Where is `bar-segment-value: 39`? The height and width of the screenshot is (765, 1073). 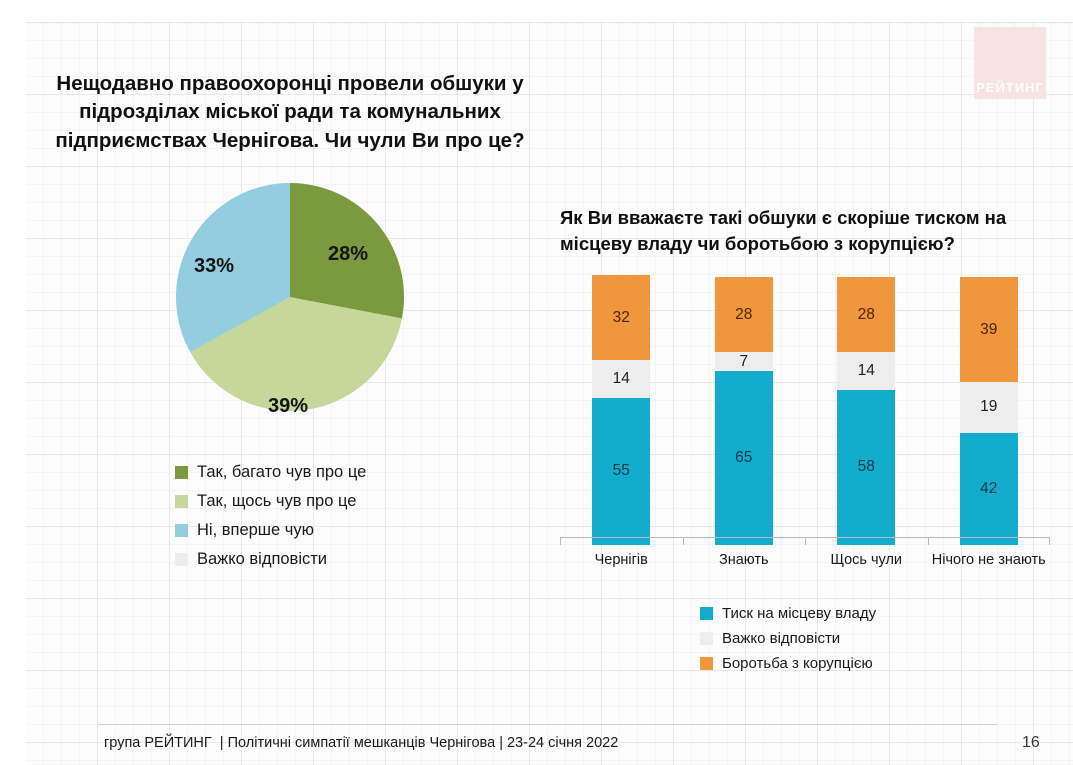 bar-segment-value: 39 is located at coordinates (989, 329).